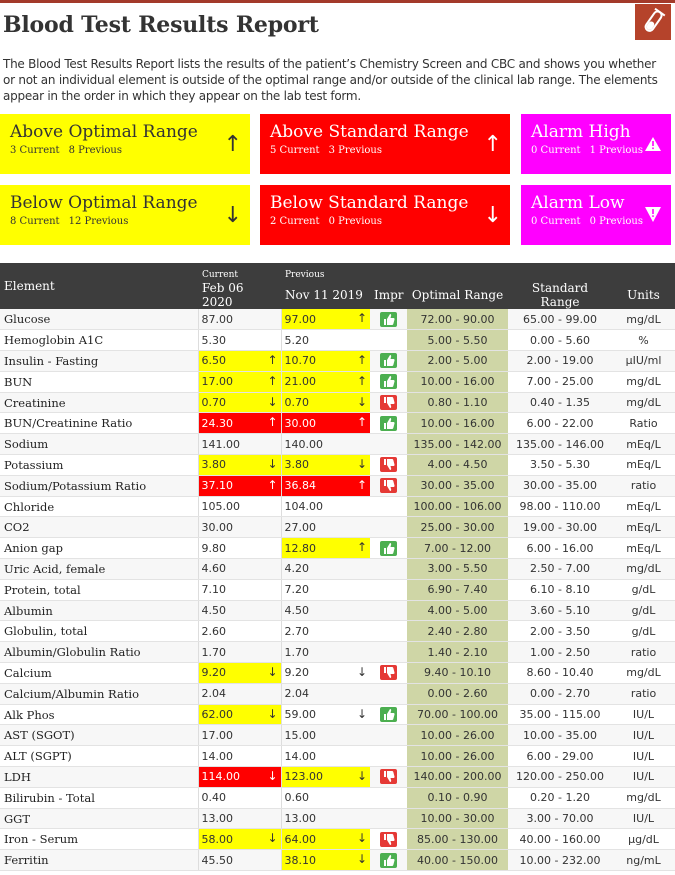 The image size is (675, 875). What do you see at coordinates (325, 548) in the screenshot?
I see `previous-value: 12.80 ↑` at bounding box center [325, 548].